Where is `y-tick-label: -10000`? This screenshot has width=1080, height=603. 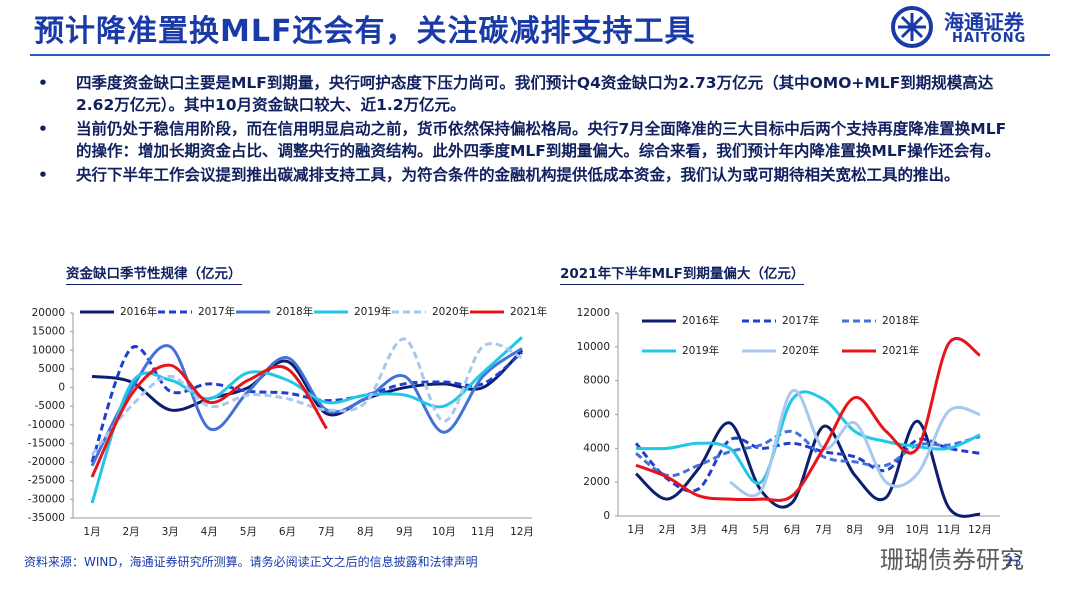 y-tick-label: -10000 is located at coordinates (46, 425).